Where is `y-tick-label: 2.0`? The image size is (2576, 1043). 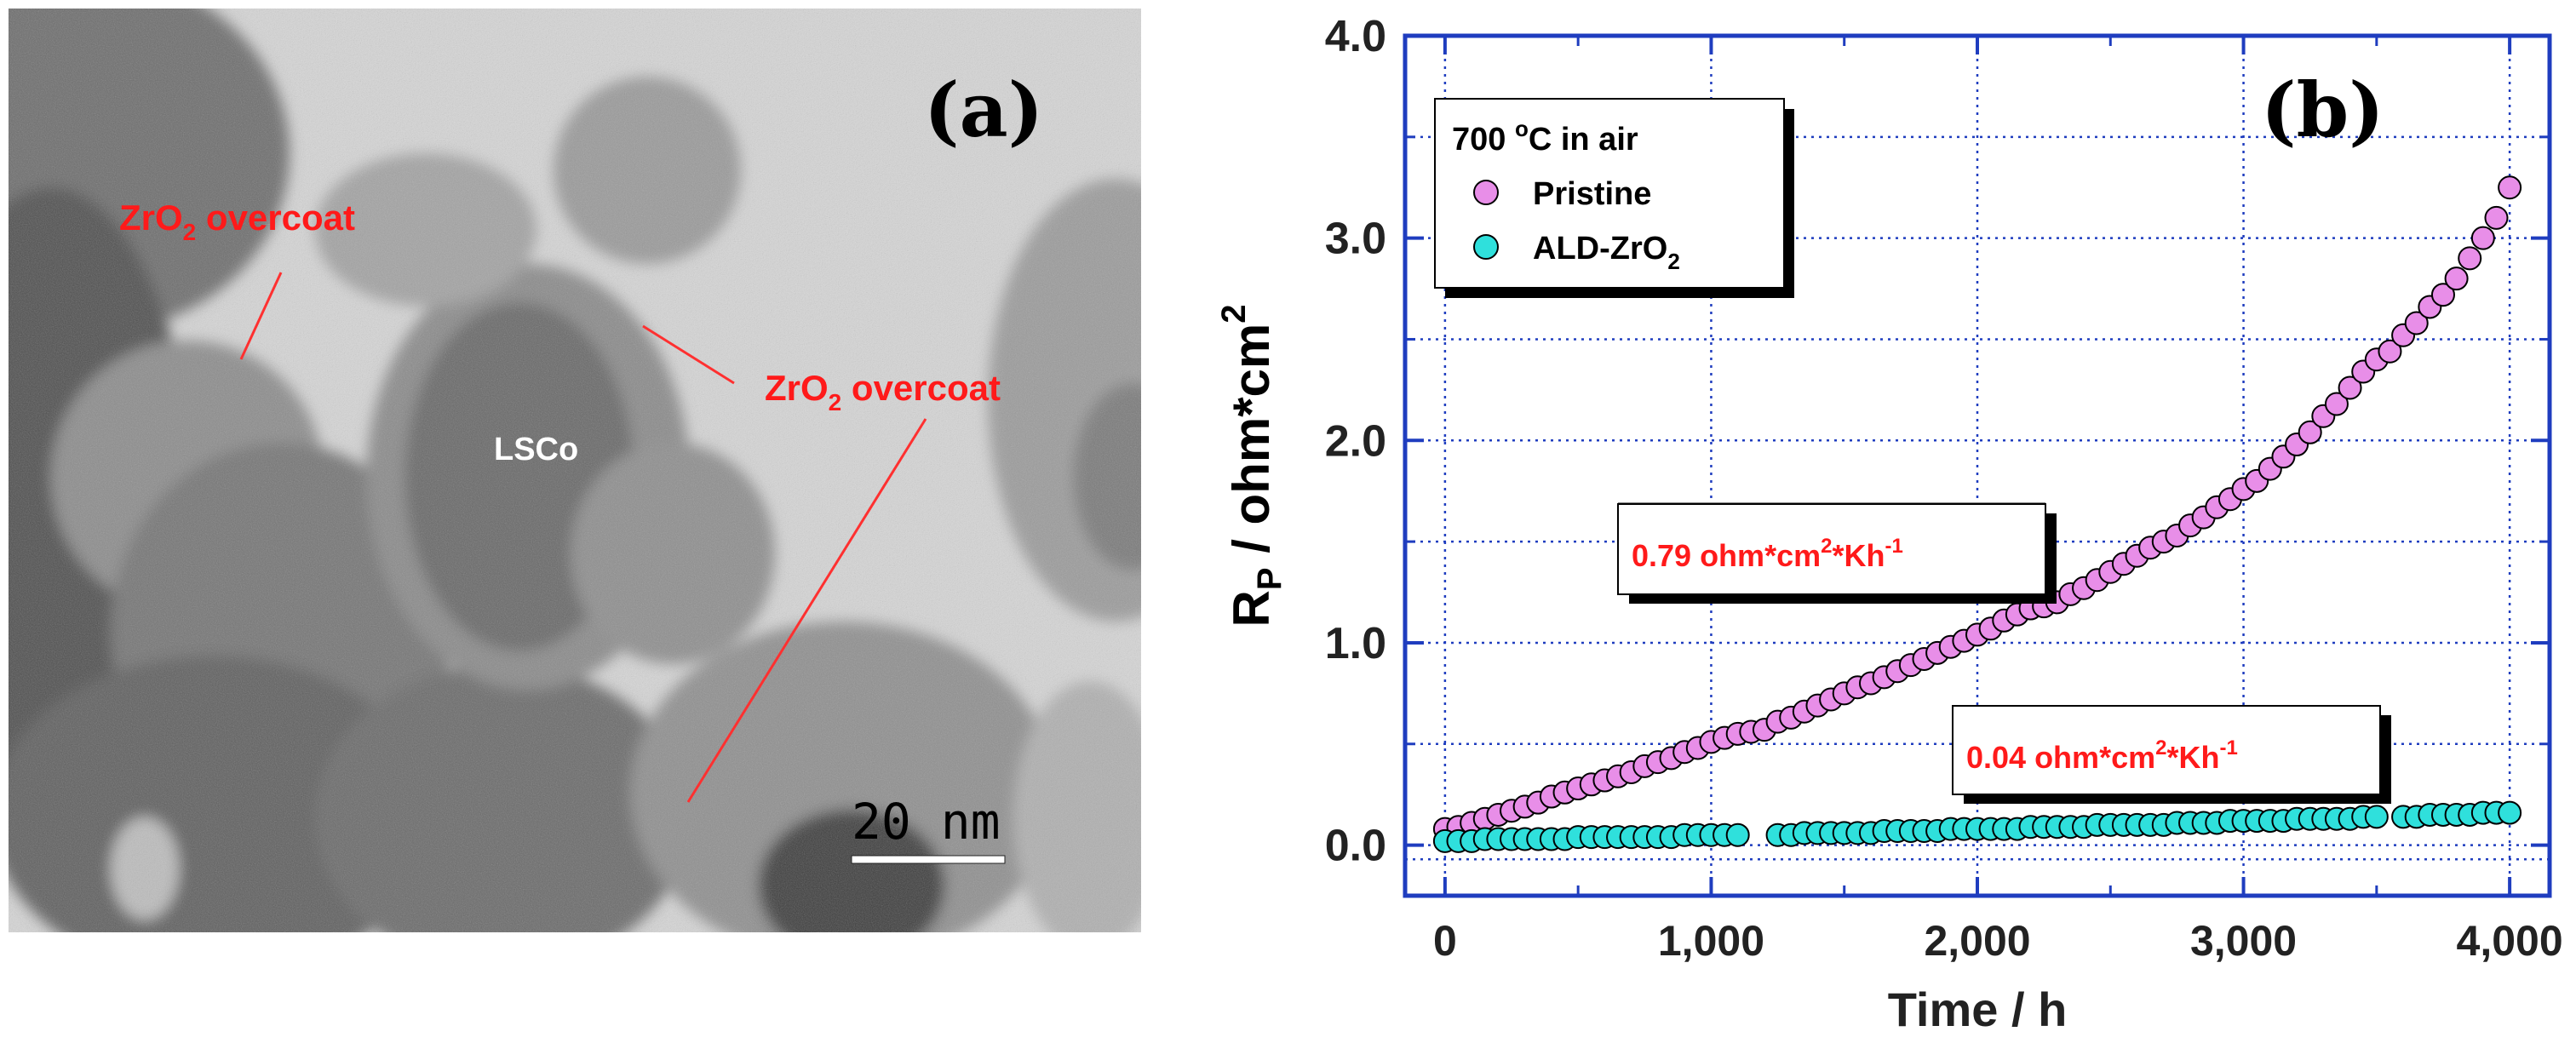
y-tick-label: 2.0 is located at coordinates (1355, 441).